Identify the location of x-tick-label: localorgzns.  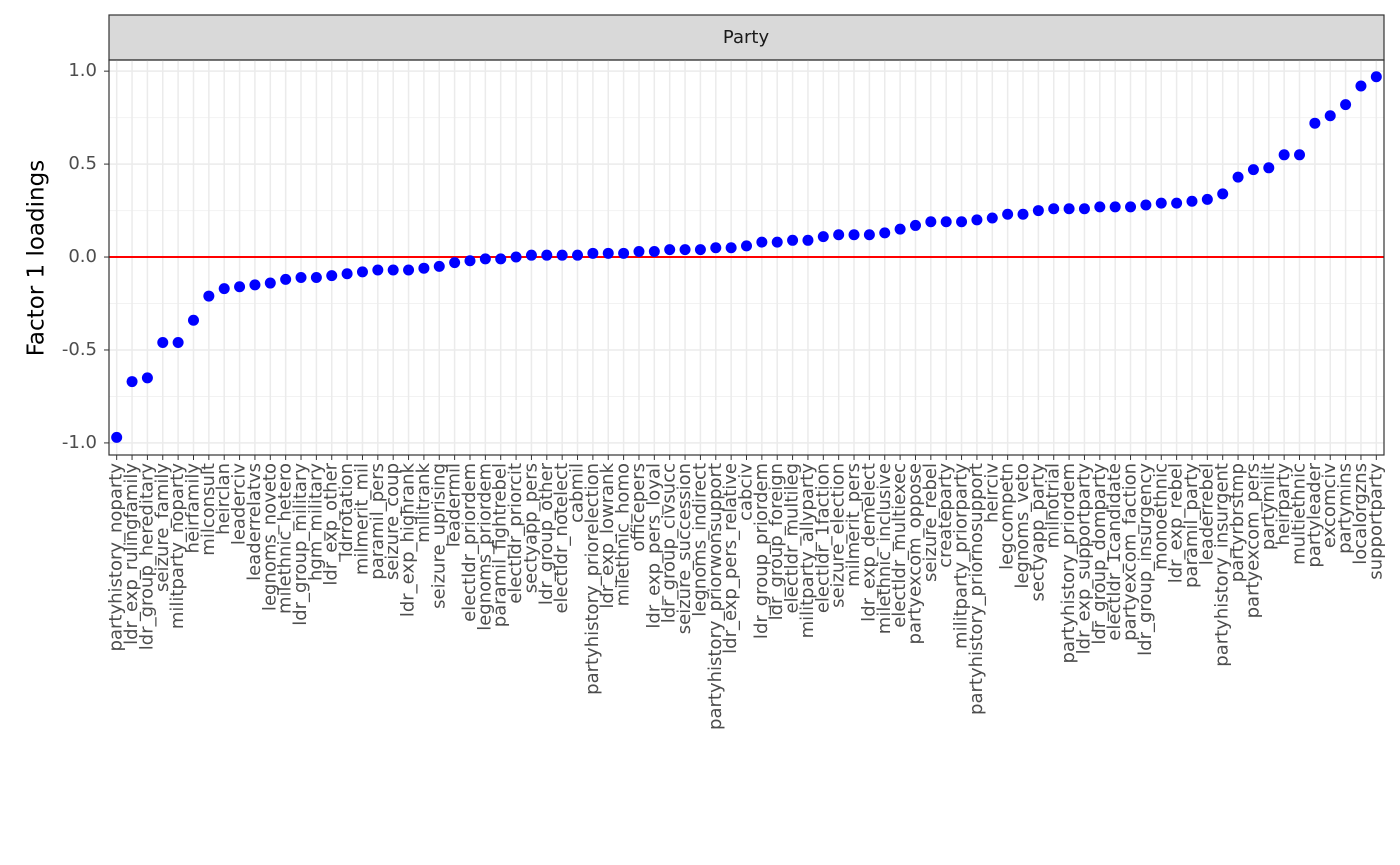
(1360, 514).